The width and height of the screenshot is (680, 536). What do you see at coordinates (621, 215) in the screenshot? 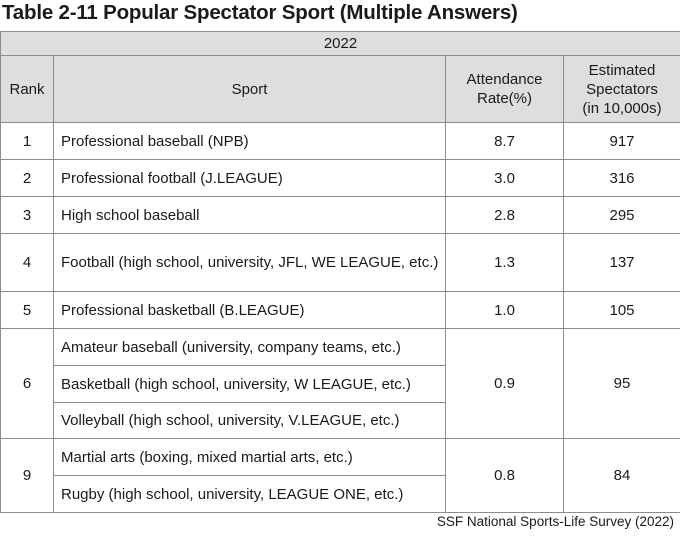
I see `estimated-spectators-cell: 295` at bounding box center [621, 215].